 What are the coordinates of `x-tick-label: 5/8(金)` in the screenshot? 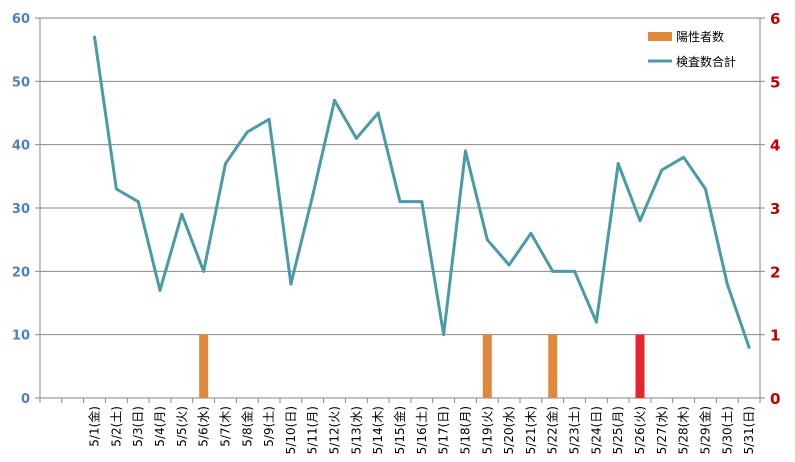 It's located at (246, 426).